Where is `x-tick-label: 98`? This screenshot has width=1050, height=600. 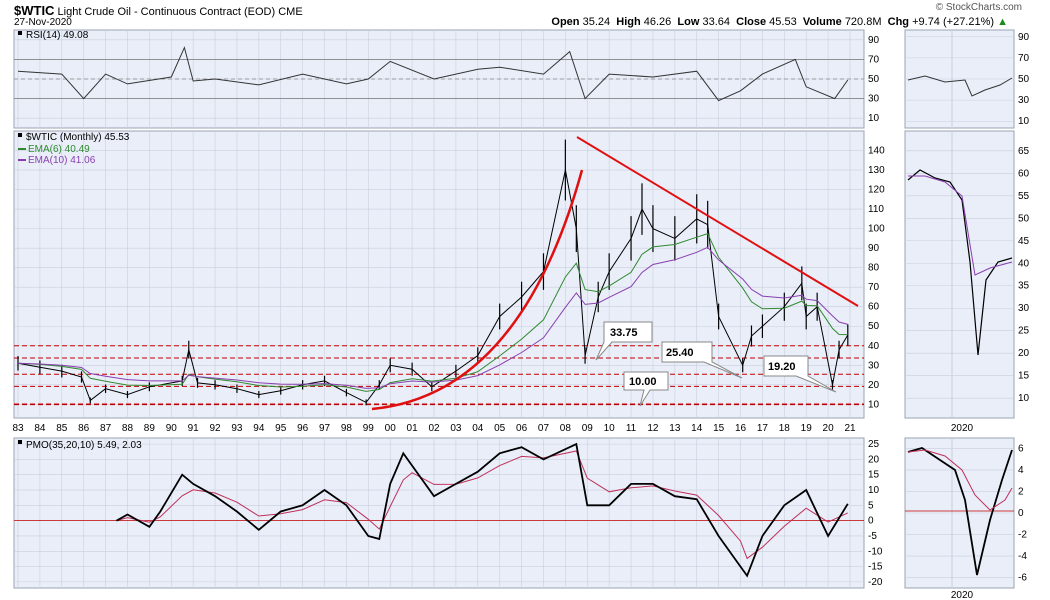
x-tick-label: 98 is located at coordinates (347, 428).